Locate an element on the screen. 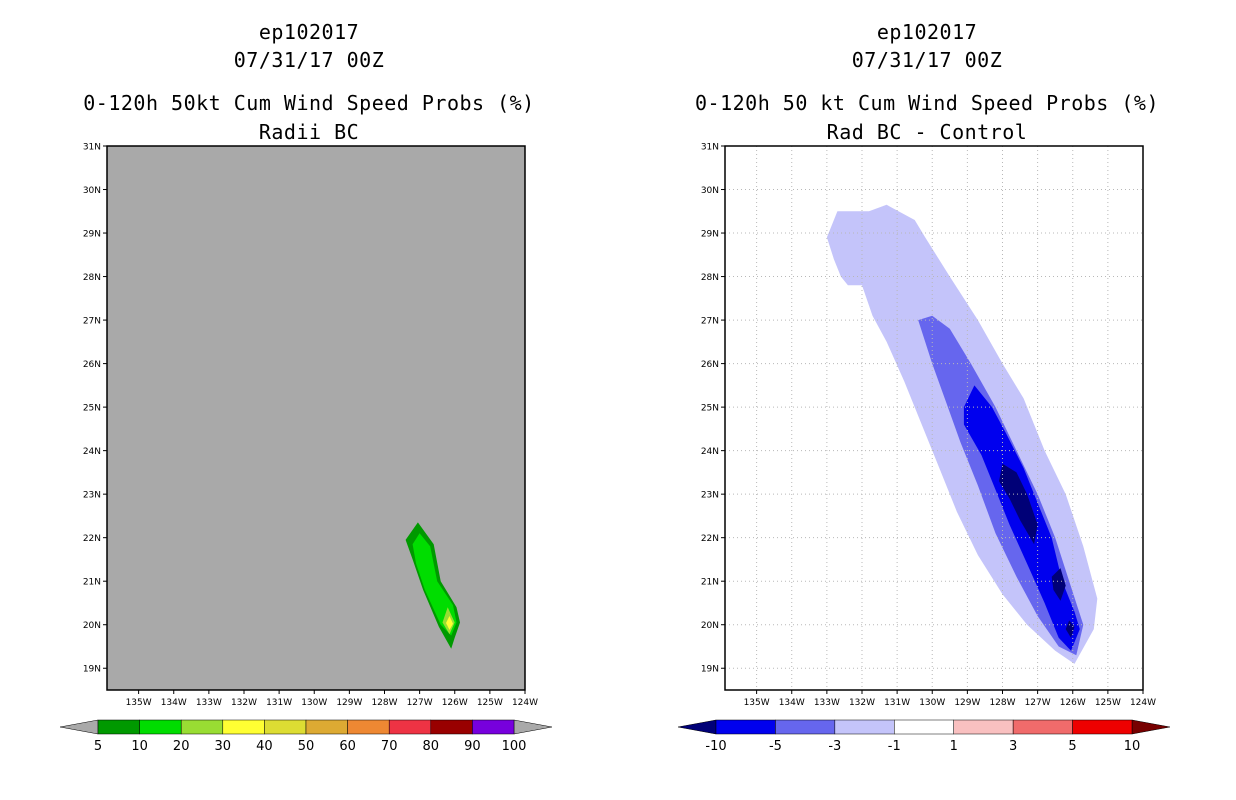 The image size is (1236, 800). right-date: 07/31/17 00Z is located at coordinates (927, 60).